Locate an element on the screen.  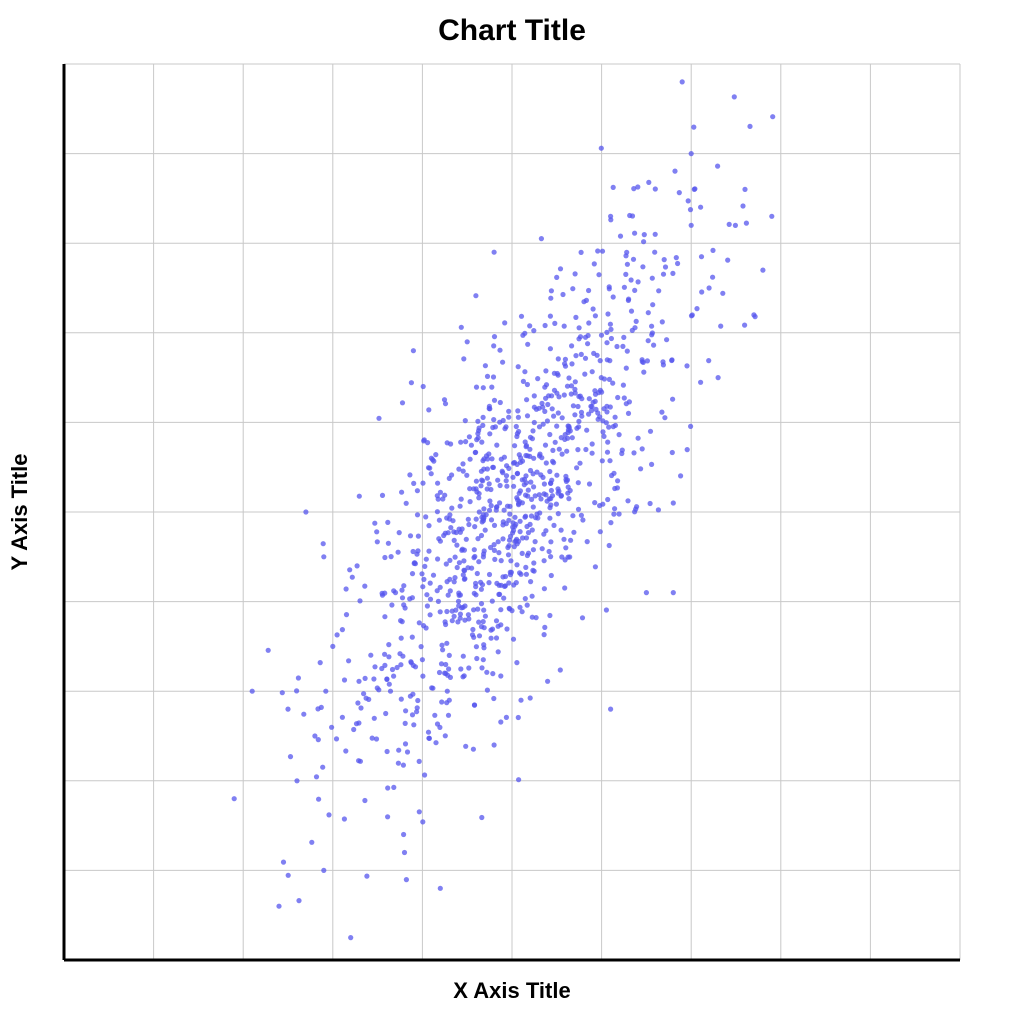
y-axis-title: Y Axis Title is located at coordinates (19, 512).